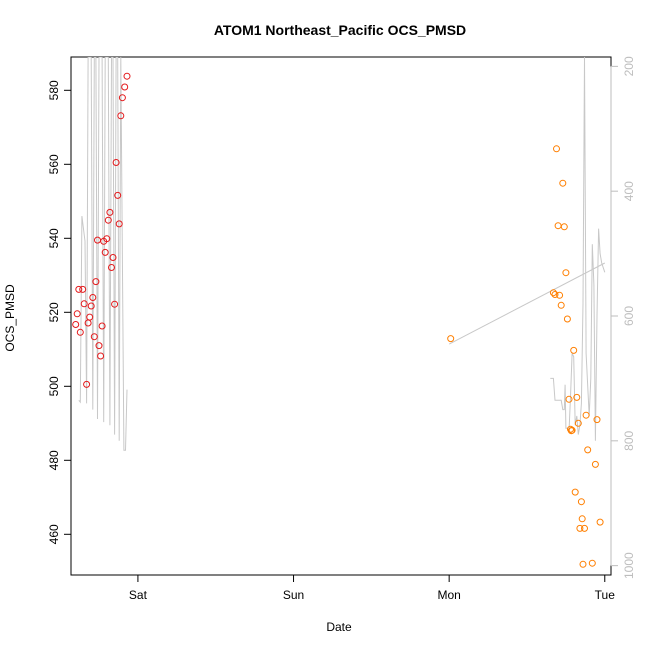  Describe the element at coordinates (448, 595) in the screenshot. I see `x-tick-label-mon: Mon` at that location.